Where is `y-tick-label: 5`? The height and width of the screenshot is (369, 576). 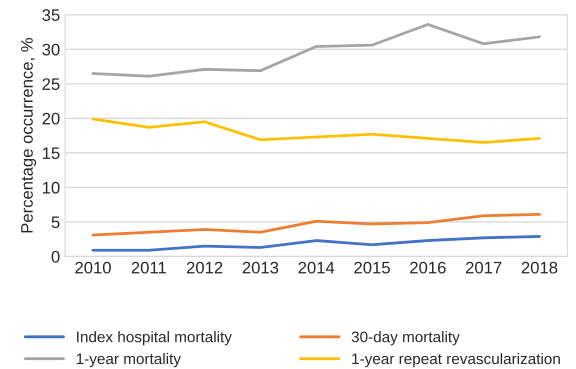 y-tick-label: 5 is located at coordinates (56, 222).